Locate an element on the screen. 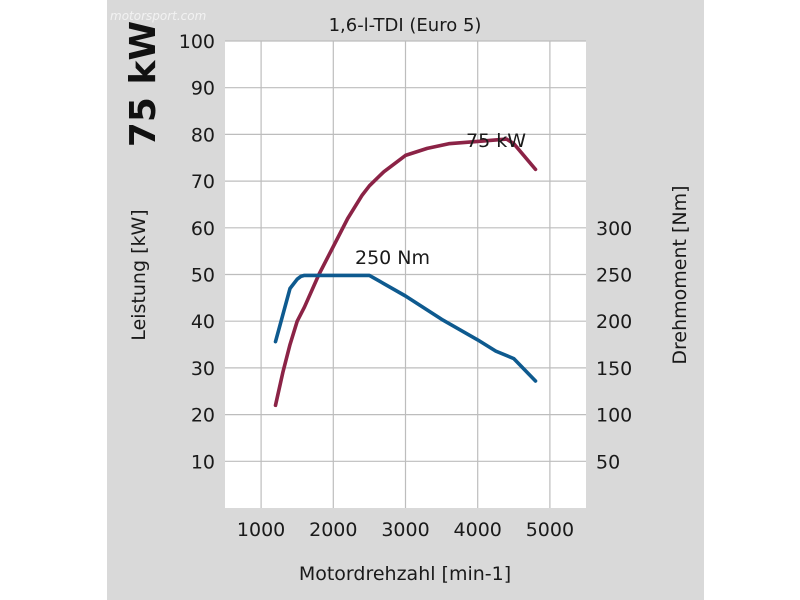 The height and width of the screenshot is (600, 800). y-tick-left-90: 90 is located at coordinates (203, 89).